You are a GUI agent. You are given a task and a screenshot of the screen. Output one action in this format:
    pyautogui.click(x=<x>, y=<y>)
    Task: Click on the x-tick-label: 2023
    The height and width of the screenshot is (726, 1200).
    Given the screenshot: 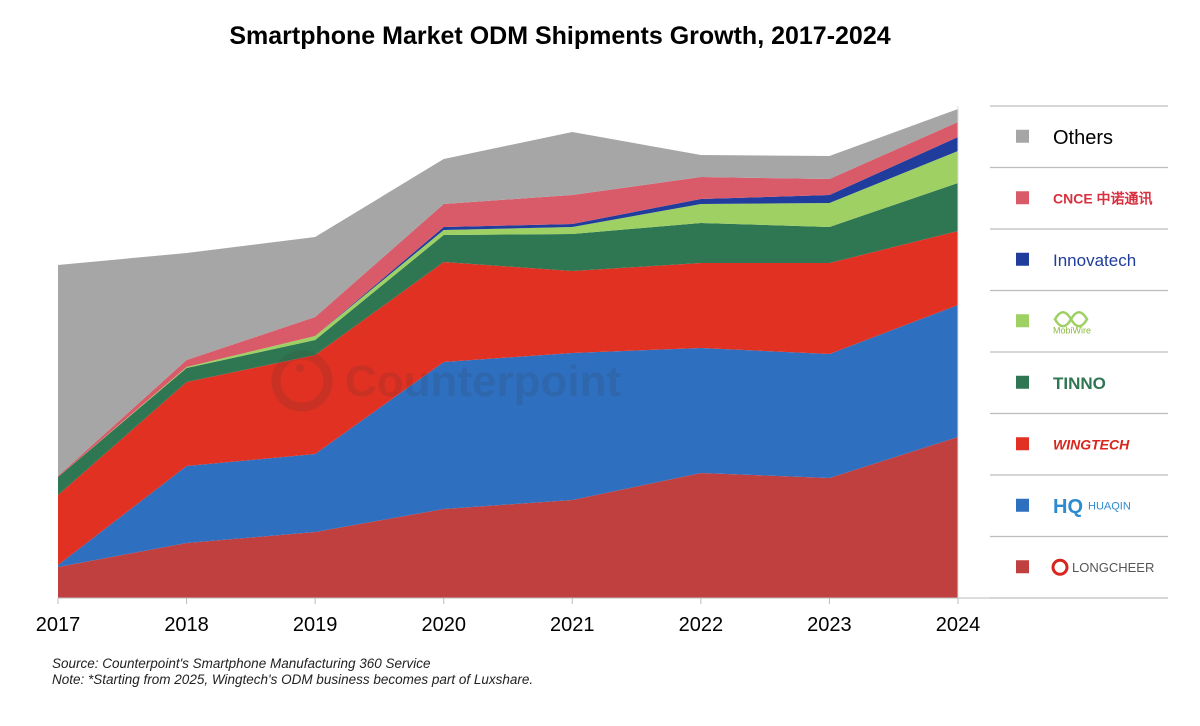 What is the action you would take?
    pyautogui.click(x=829, y=625)
    